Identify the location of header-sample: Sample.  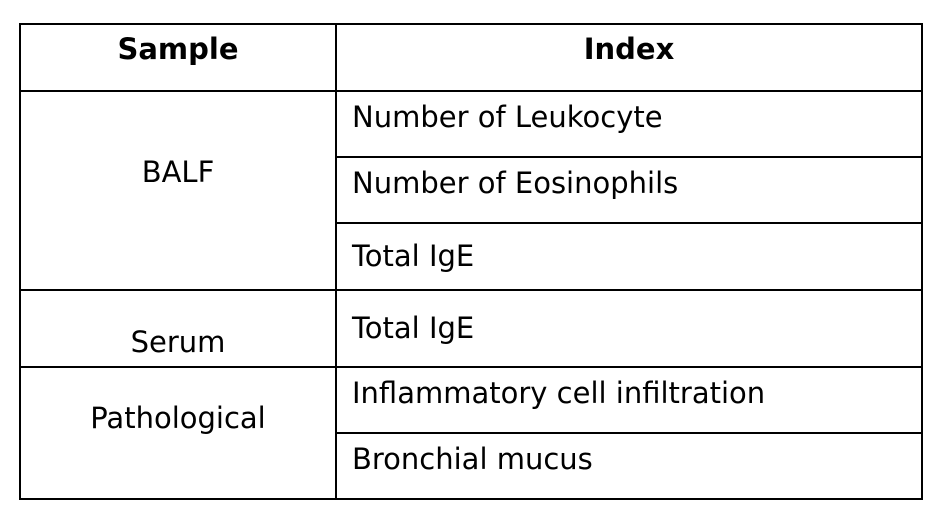
(178, 49).